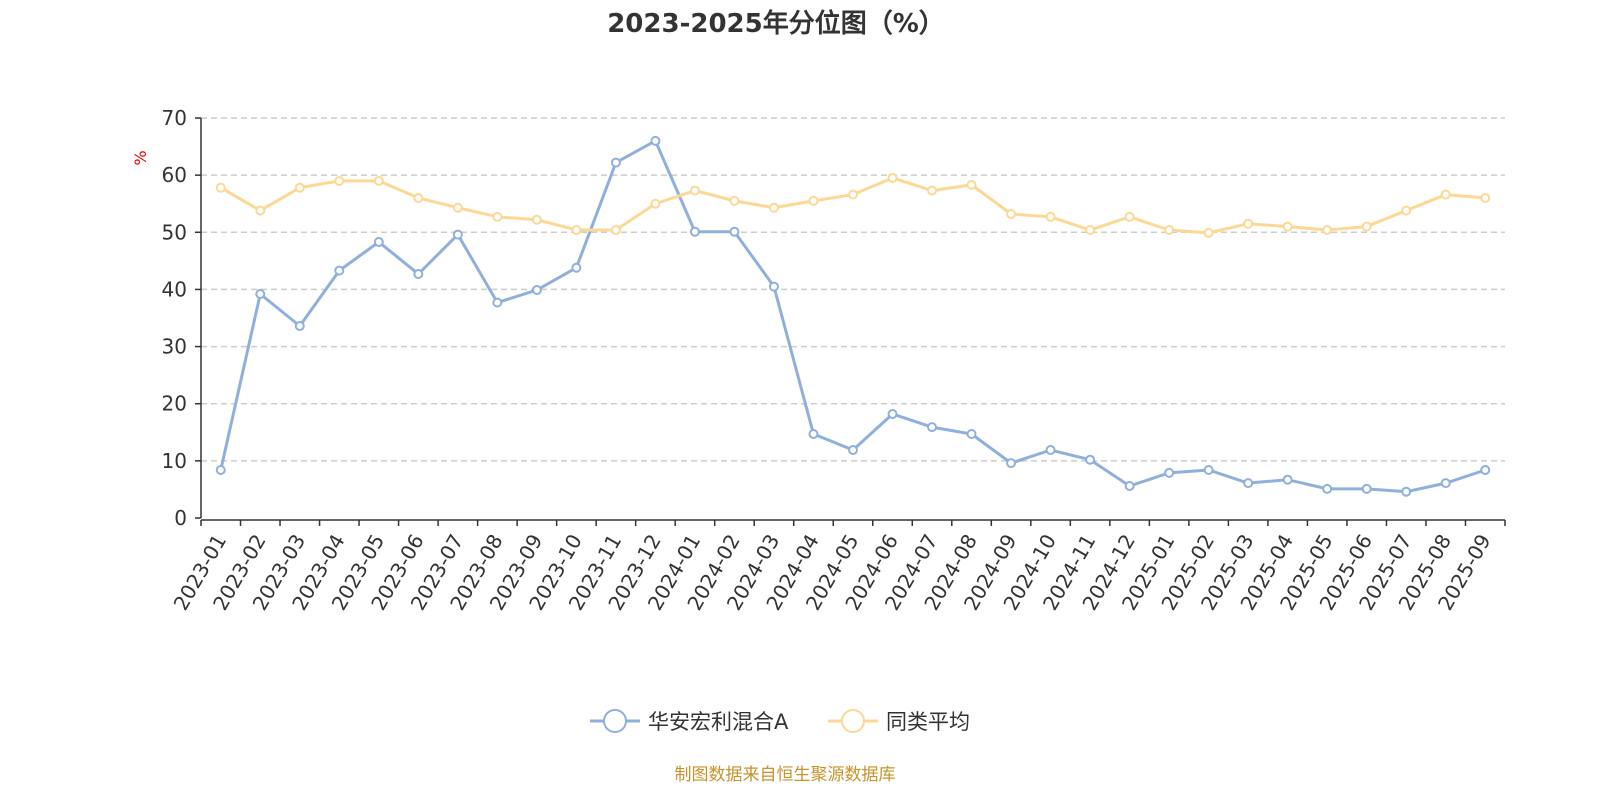  I want to click on series-line, so click(853, 205).